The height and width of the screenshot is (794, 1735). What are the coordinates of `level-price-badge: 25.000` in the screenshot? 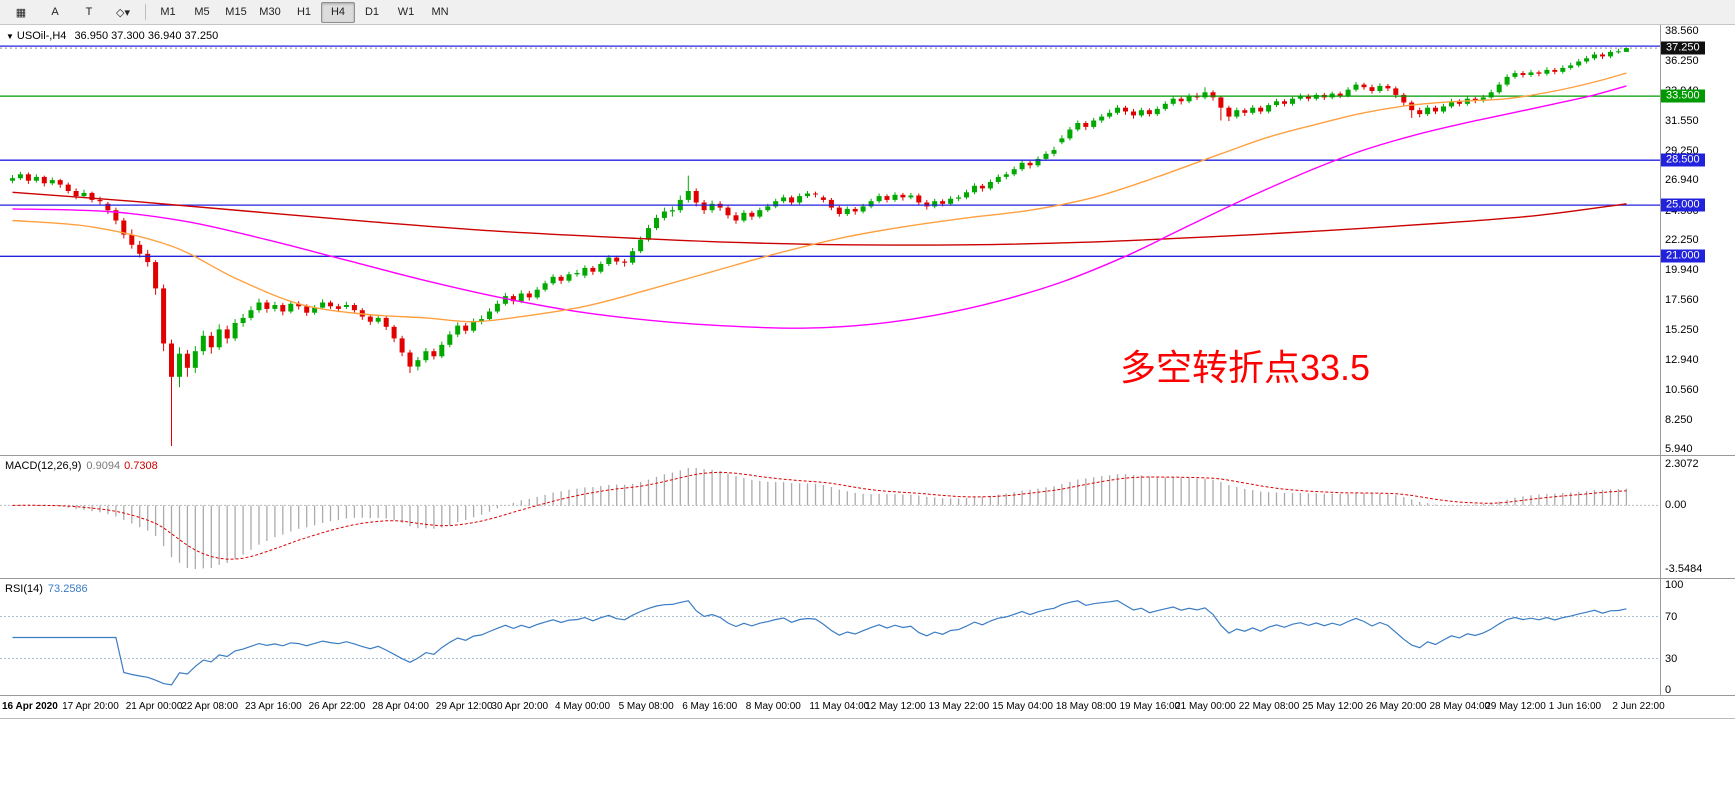 It's located at (1683, 205).